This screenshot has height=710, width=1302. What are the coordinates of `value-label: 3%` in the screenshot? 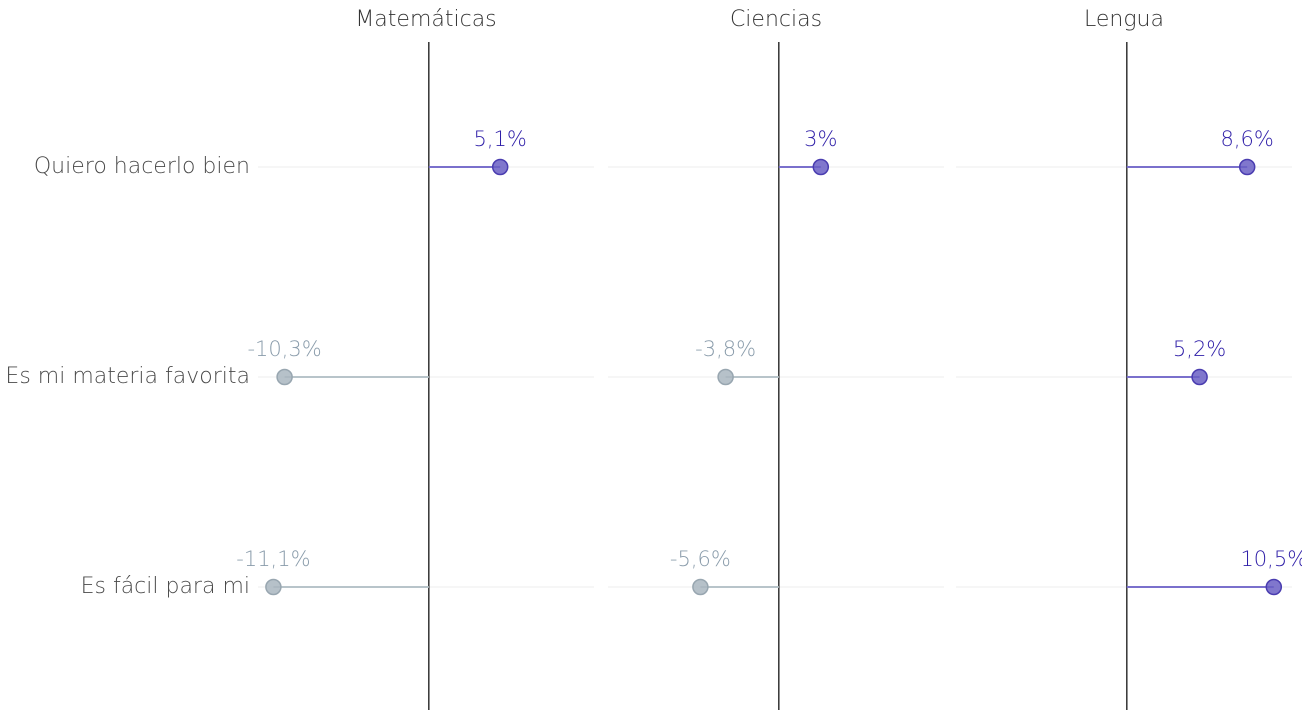 It's located at (820, 139).